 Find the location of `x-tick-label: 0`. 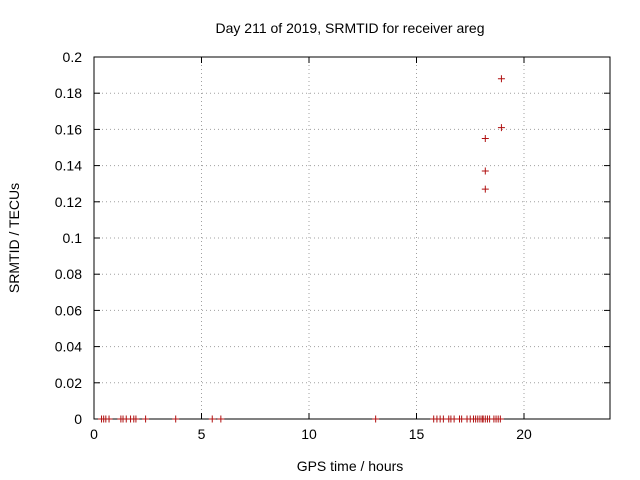

x-tick-label: 0 is located at coordinates (94, 434).